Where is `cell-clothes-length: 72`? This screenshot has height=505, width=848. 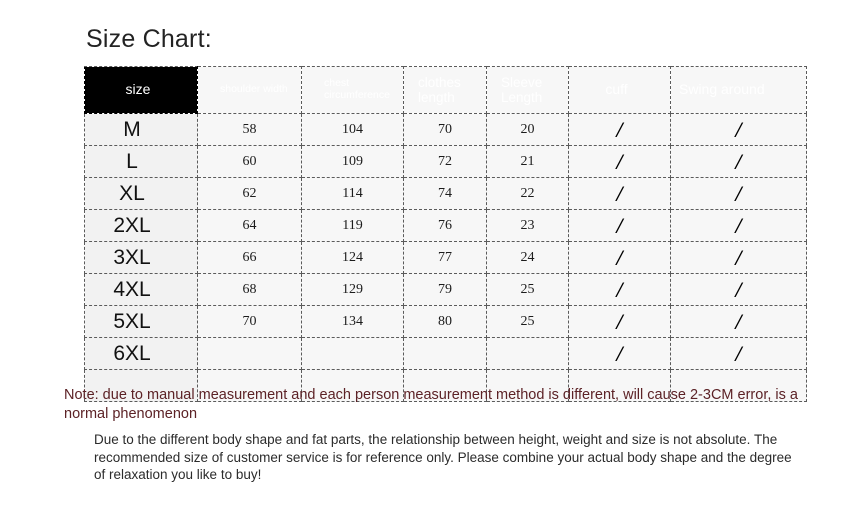 cell-clothes-length: 72 is located at coordinates (445, 161).